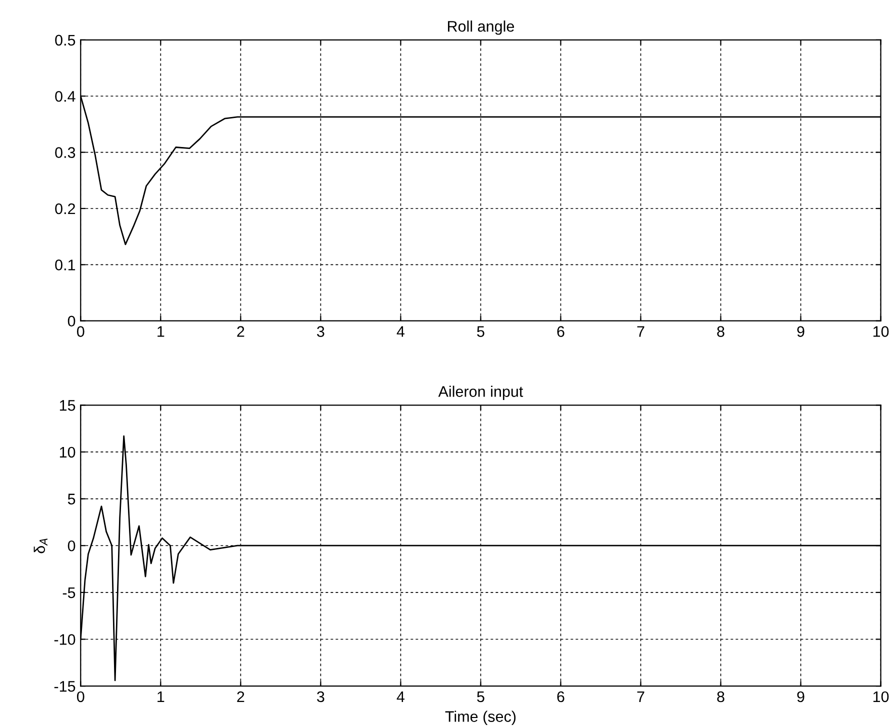 This screenshot has width=896, height=726. Describe the element at coordinates (72, 499) in the screenshot. I see `y-tick-label: 5` at that location.